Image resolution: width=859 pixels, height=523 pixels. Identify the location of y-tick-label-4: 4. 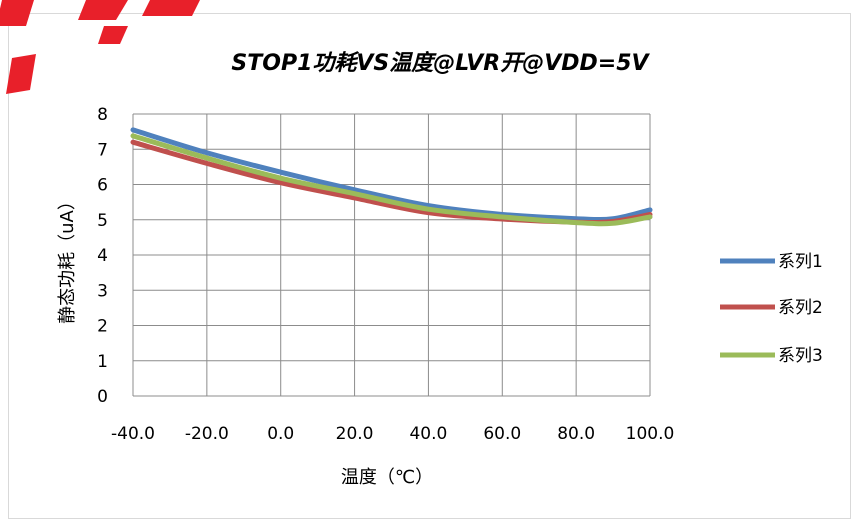
(102, 256).